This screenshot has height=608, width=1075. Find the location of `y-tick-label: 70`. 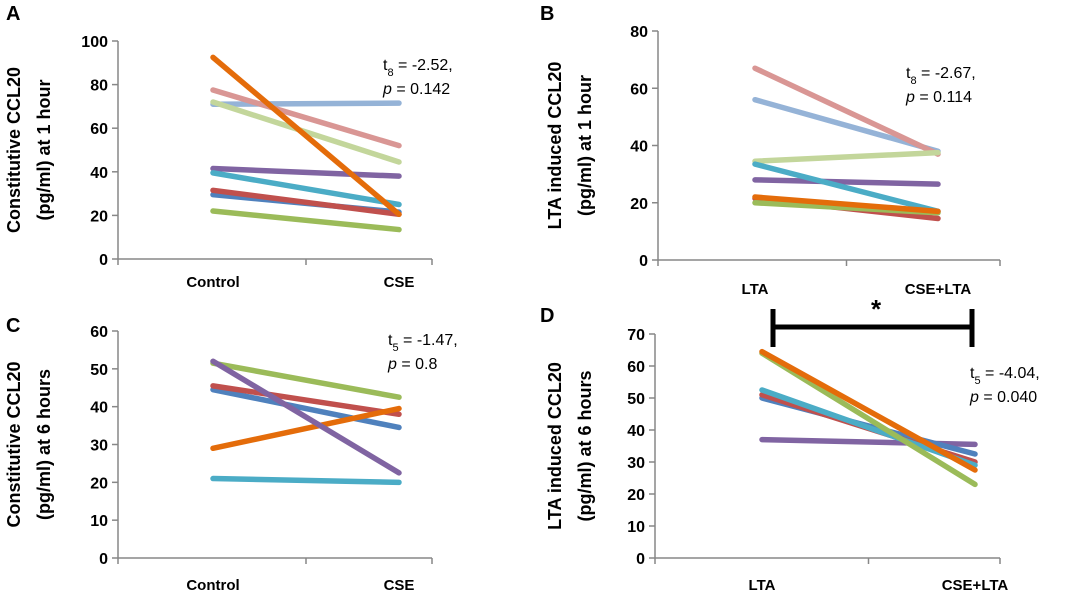

y-tick-label: 70 is located at coordinates (636, 335).